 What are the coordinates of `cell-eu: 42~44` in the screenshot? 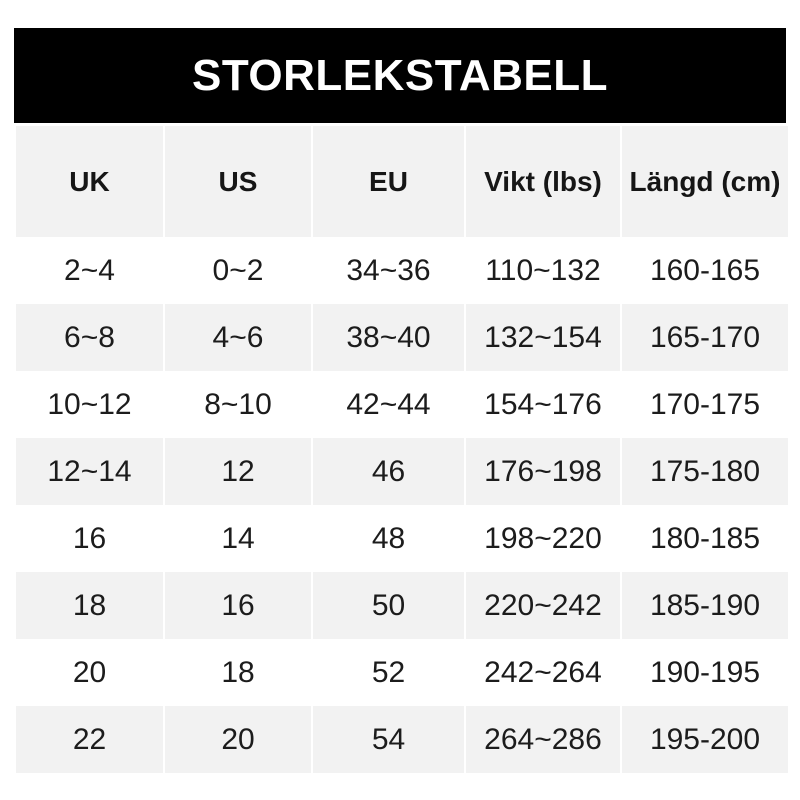 It's located at (388, 404).